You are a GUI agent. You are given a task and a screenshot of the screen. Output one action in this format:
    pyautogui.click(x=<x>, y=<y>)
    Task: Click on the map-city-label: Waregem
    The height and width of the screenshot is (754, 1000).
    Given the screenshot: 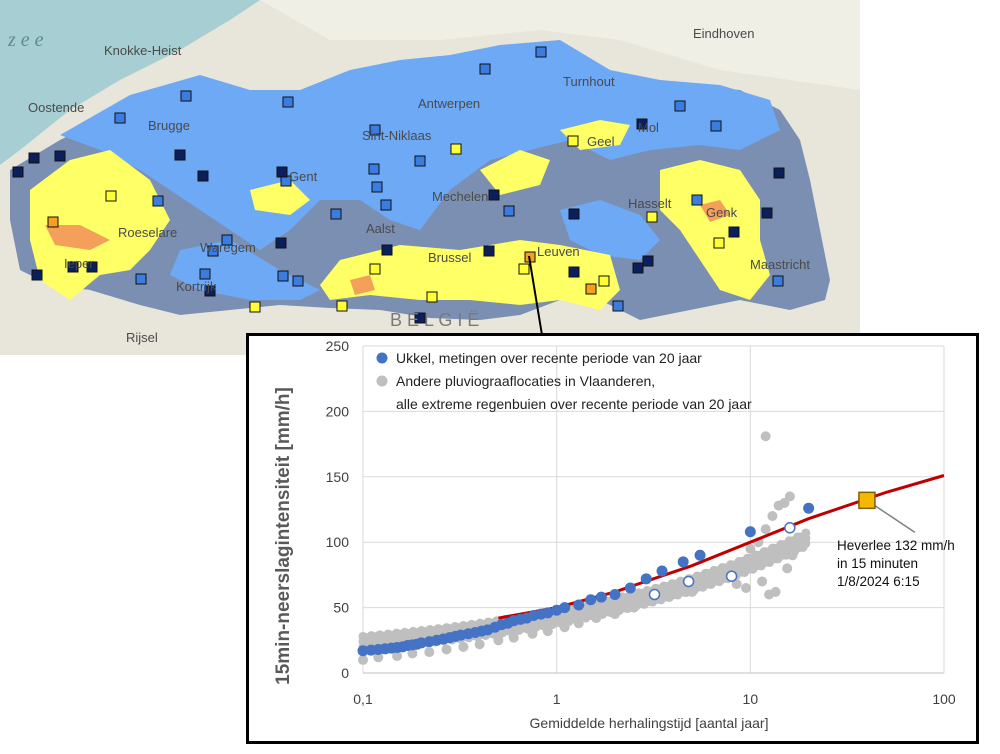 What is the action you would take?
    pyautogui.click(x=228, y=247)
    